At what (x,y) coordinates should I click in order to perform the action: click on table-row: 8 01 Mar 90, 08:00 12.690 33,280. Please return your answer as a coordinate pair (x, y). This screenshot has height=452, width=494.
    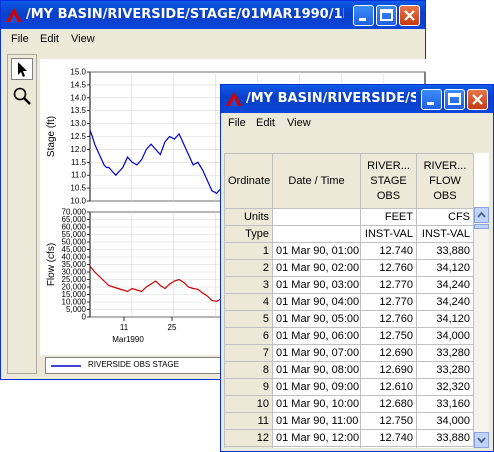
    Looking at the image, I should click on (349, 370).